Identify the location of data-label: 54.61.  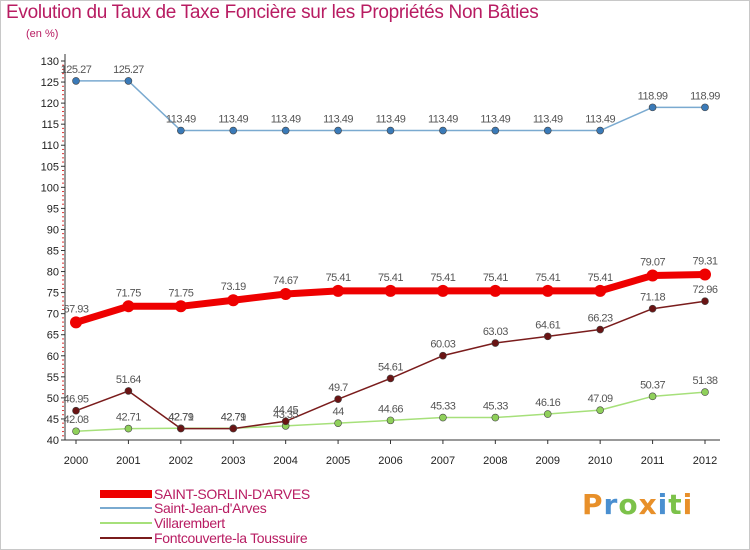
(390, 367).